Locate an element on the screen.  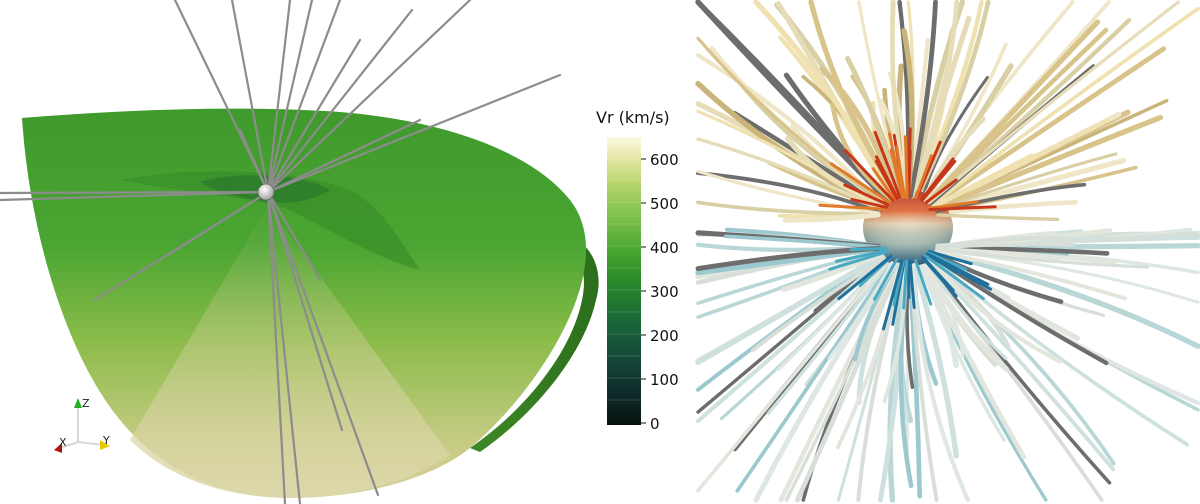
x-axis-arrow is located at coordinates (58, 448).